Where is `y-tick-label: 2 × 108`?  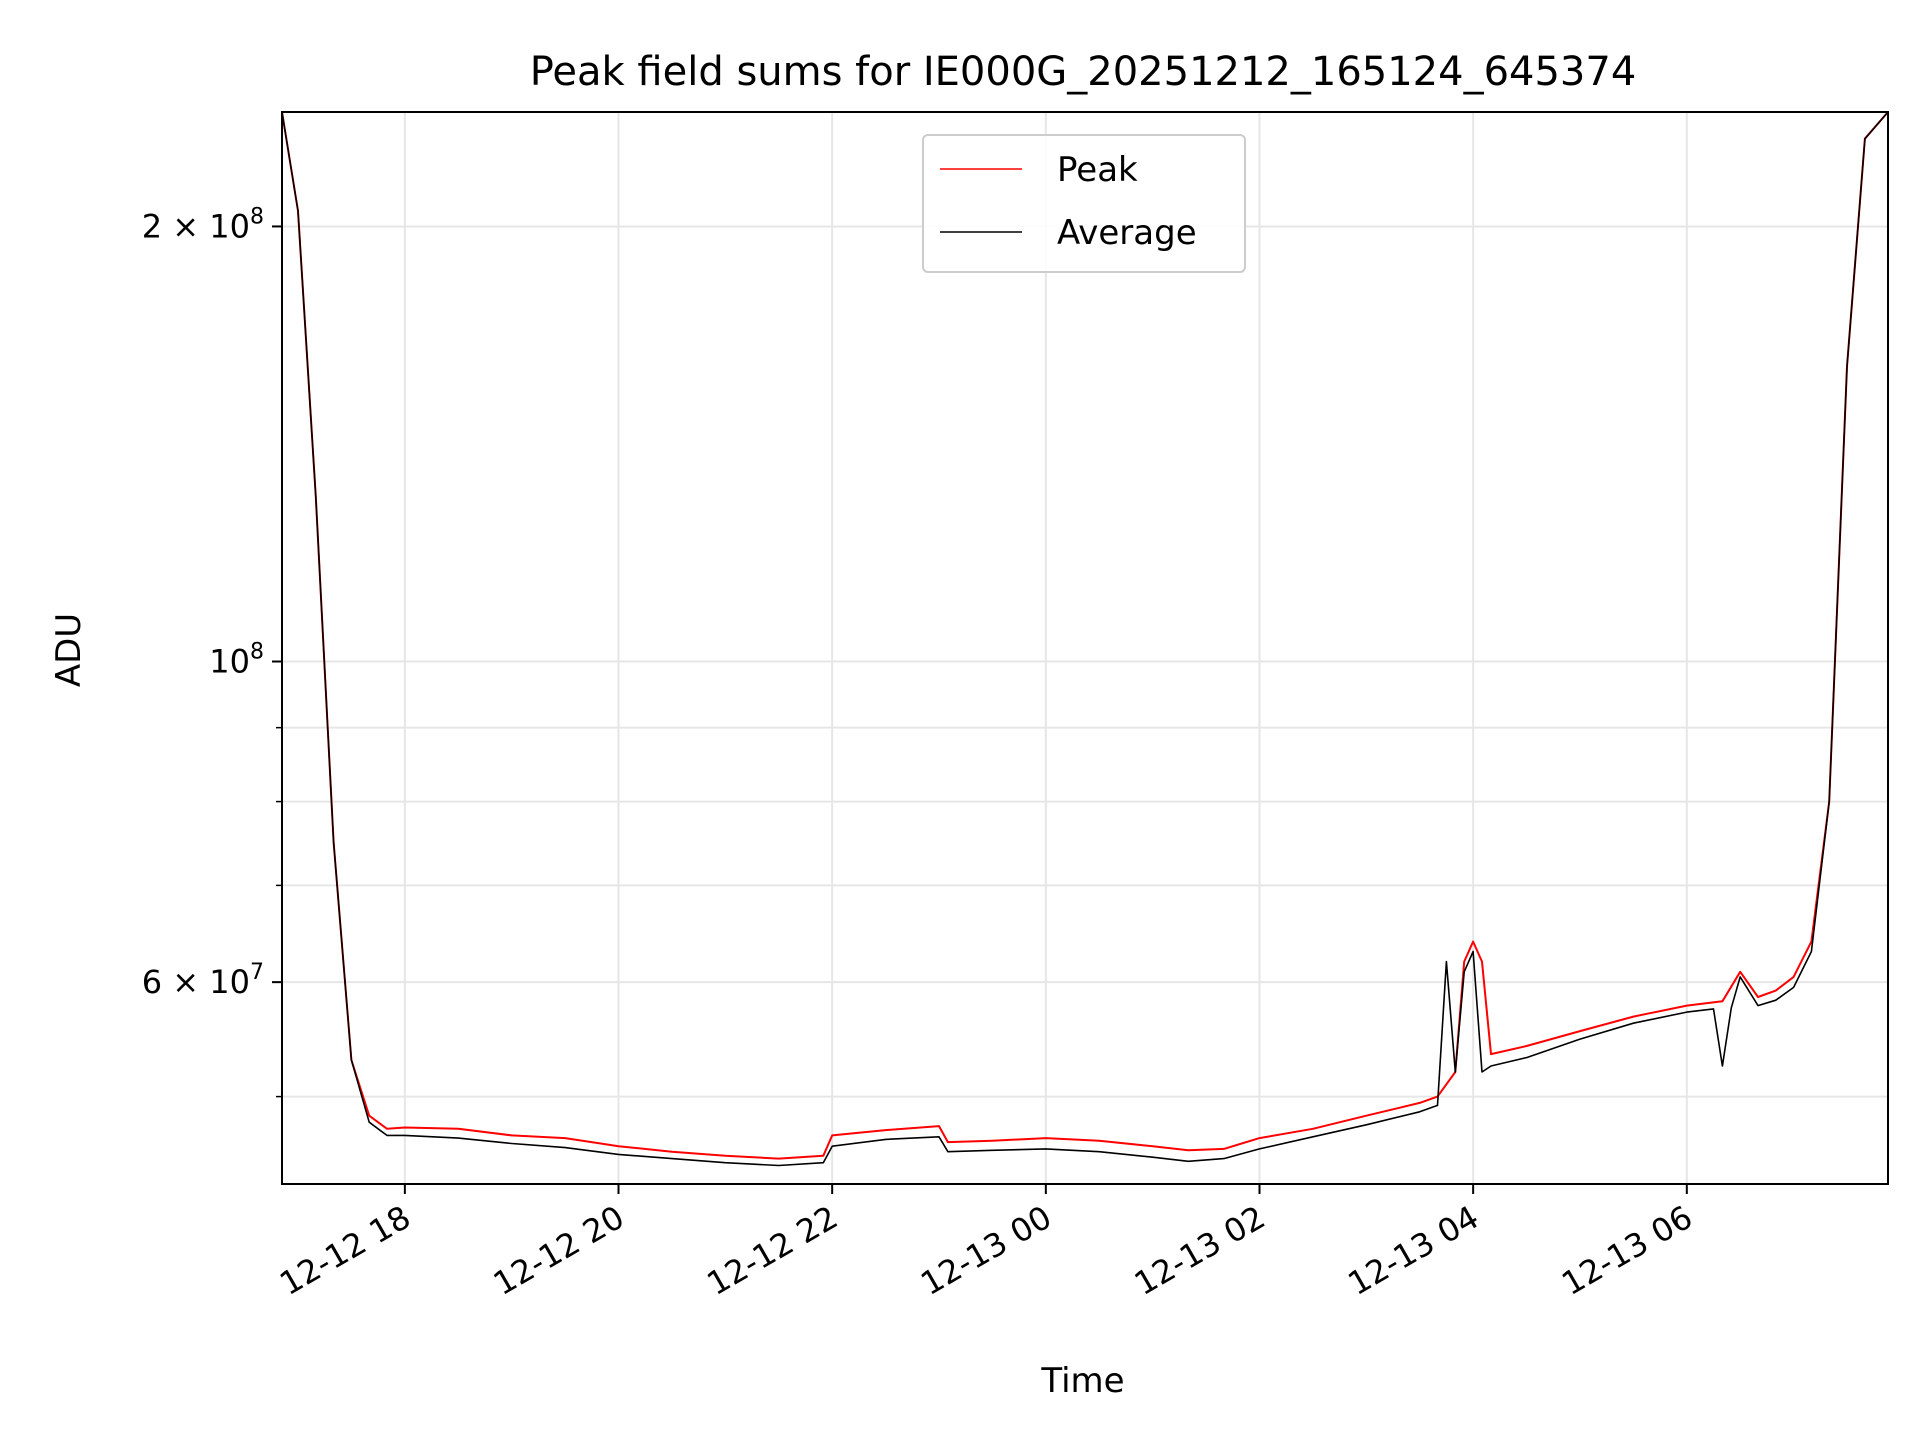
y-tick-label: 2 × 108 is located at coordinates (203, 224).